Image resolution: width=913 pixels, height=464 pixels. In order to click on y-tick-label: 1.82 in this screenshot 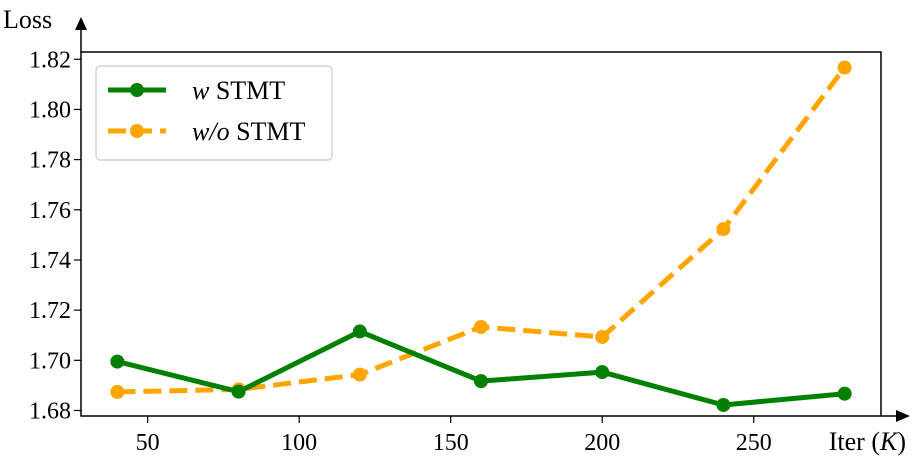, I will do `click(50, 60)`.